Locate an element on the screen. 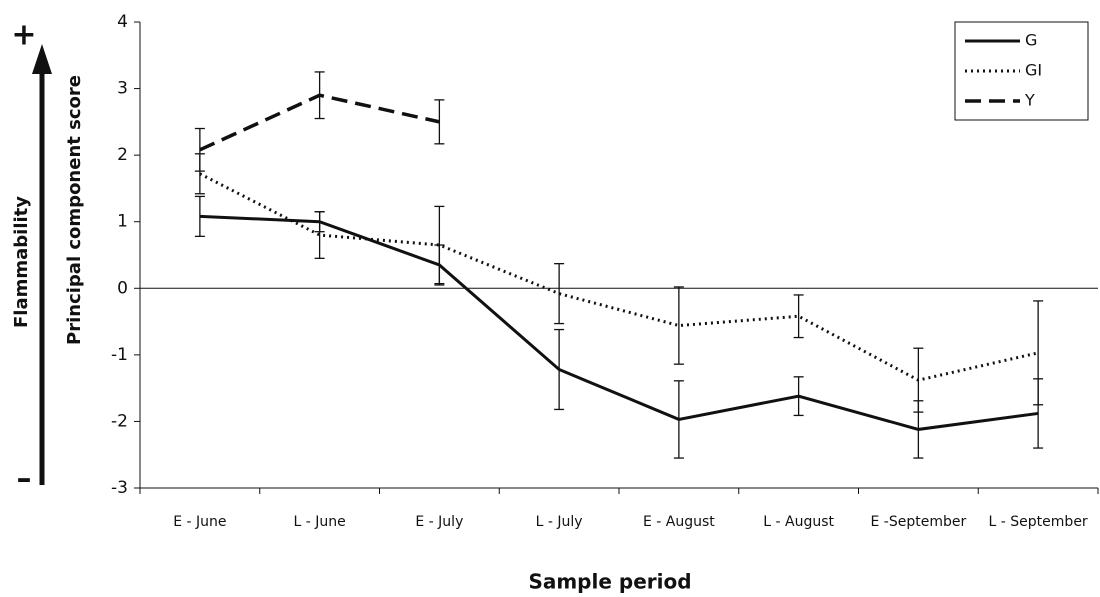  arrow-head is located at coordinates (42, 59).